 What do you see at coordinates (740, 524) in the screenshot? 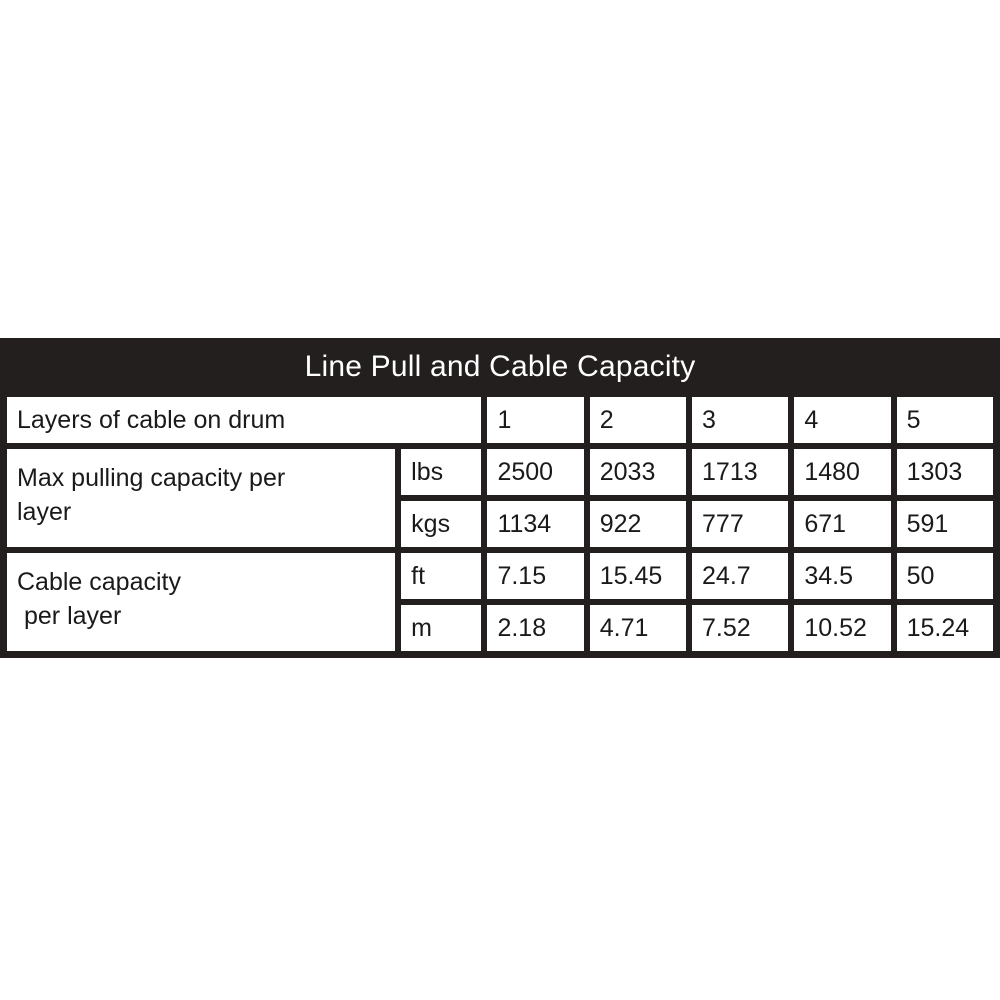
I see `cell-max-pull-kgs-3: 777` at bounding box center [740, 524].